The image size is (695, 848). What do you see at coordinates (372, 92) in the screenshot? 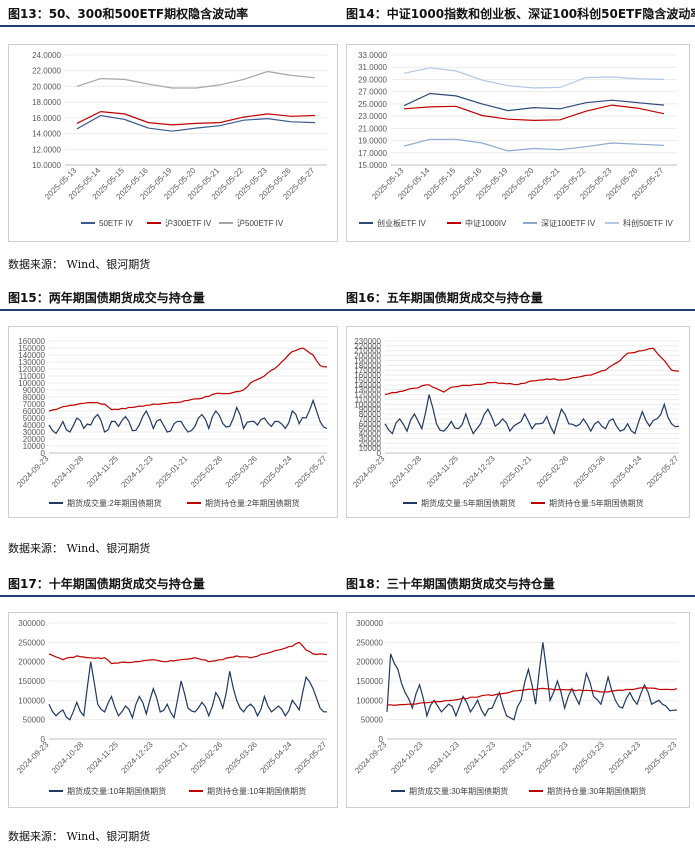
I see `y-tick-label: 27.0000` at bounding box center [372, 92].